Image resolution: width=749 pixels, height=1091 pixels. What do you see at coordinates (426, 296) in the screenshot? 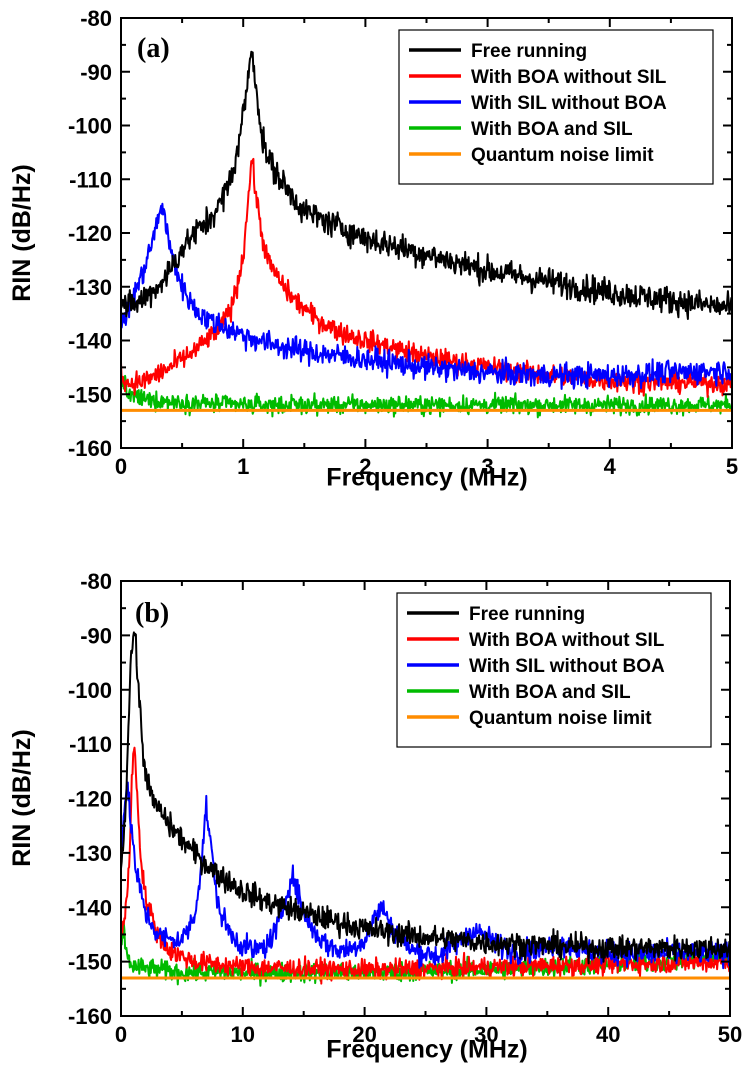
I see `series-line-with-sil-without-boa` at bounding box center [426, 296].